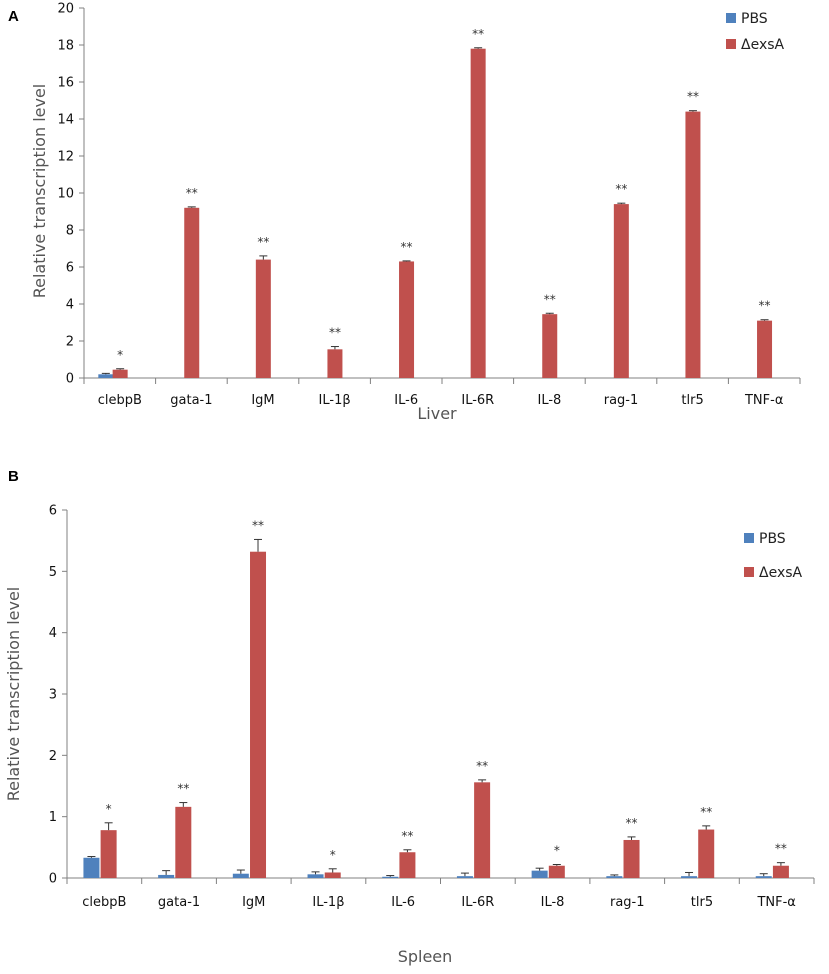 Image resolution: width=829 pixels, height=974 pixels. I want to click on panel-a-ytick-label: 14, so click(65, 120).